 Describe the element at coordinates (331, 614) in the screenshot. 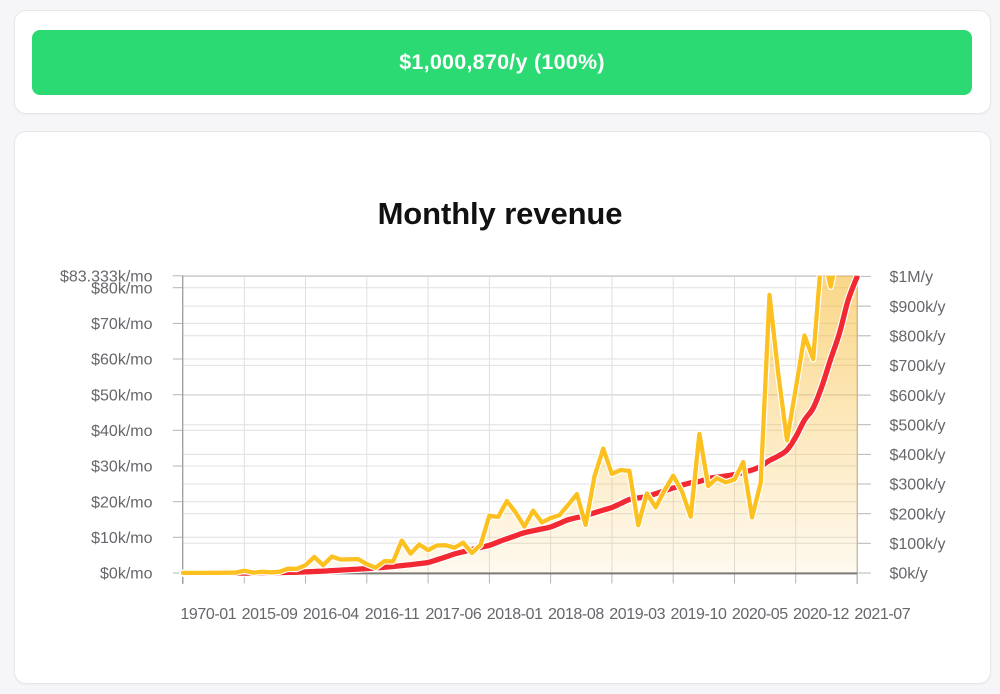

I see `svg-text: 2016-04` at that location.